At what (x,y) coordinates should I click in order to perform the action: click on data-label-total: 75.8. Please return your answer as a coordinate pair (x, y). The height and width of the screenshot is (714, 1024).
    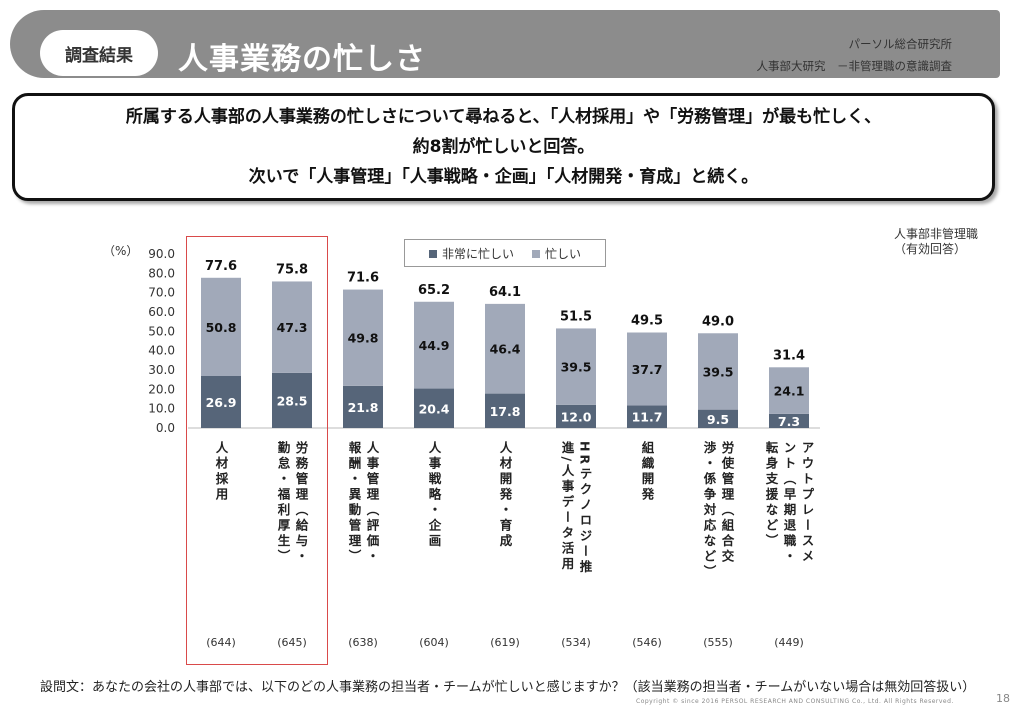
    Looking at the image, I should click on (292, 269).